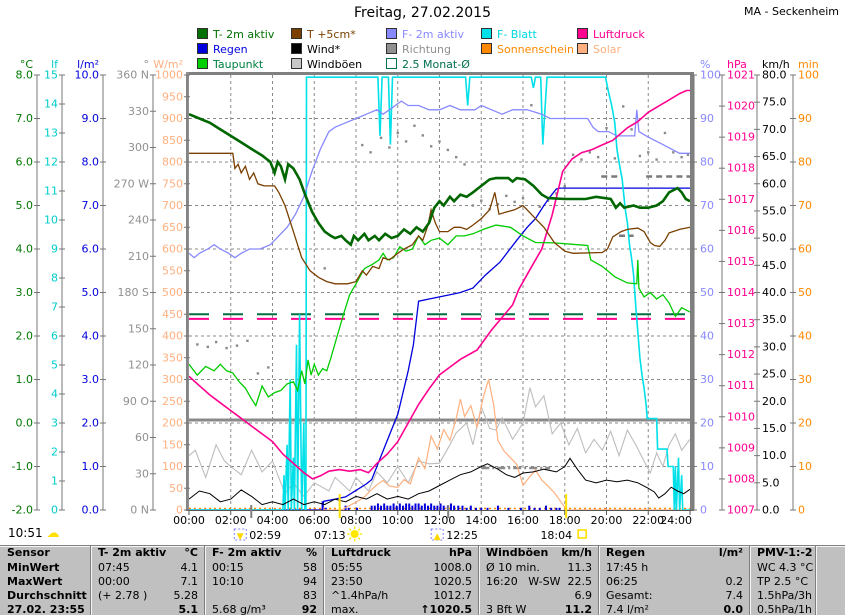 The height and width of the screenshot is (615, 845). Describe the element at coordinates (176, 488) in the screenshot. I see `svg-text: 50` at that location.